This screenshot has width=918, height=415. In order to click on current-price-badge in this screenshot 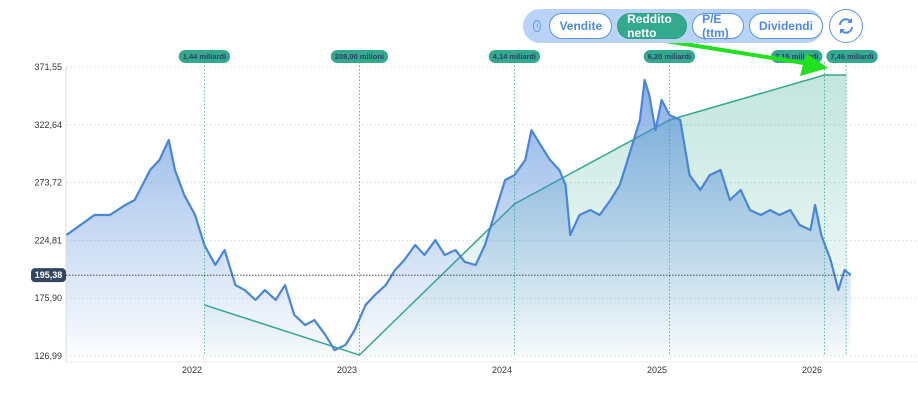, I will do `click(48, 275)`.